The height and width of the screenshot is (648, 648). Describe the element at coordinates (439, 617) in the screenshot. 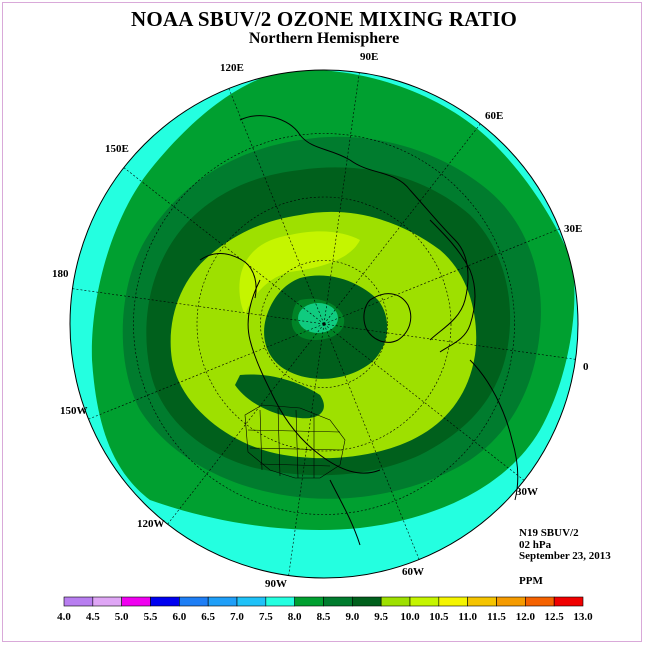

I see `colorbar-tick-label: 10.5` at that location.